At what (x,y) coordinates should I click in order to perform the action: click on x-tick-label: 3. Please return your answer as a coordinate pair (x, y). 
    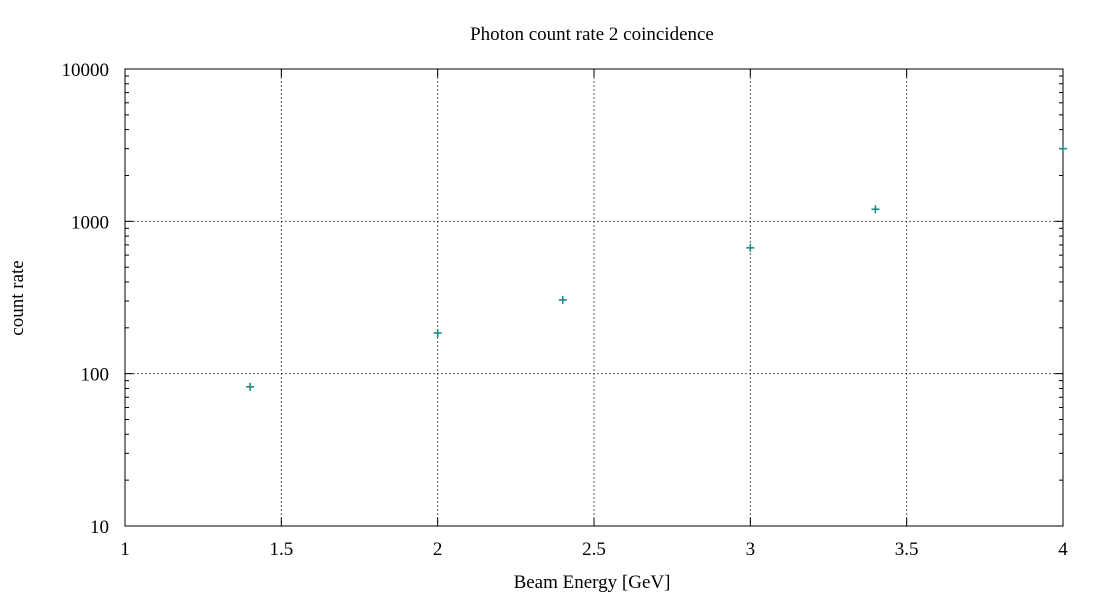
    Looking at the image, I should click on (751, 549).